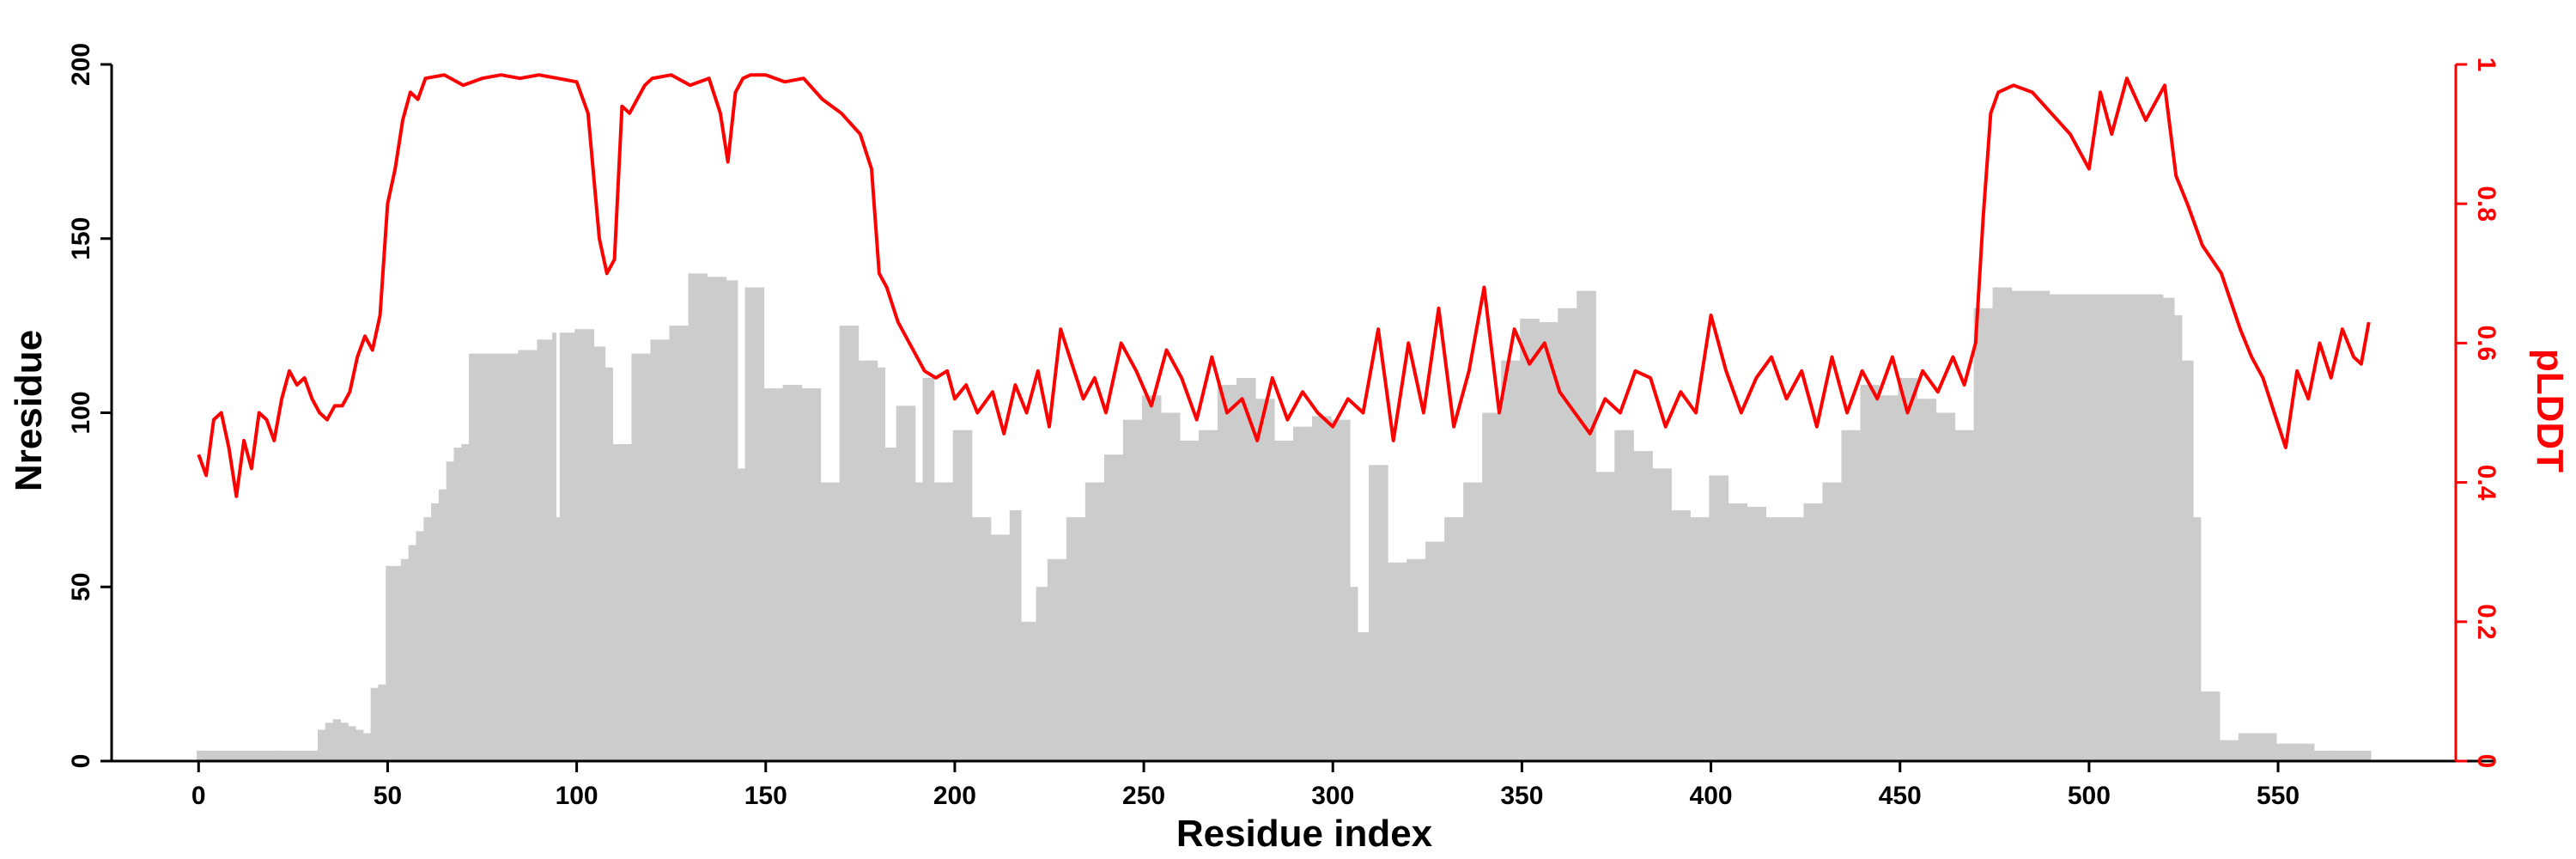  Describe the element at coordinates (2486, 622) in the screenshot. I see `y-right-tick-label: 0.2` at that location.